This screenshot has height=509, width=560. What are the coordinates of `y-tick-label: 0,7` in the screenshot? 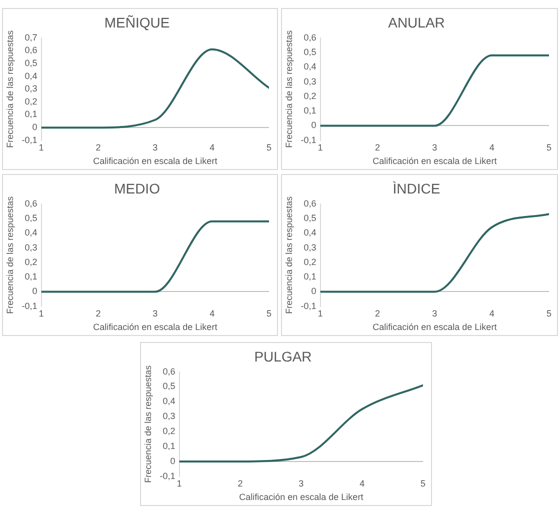 It's located at (31, 37).